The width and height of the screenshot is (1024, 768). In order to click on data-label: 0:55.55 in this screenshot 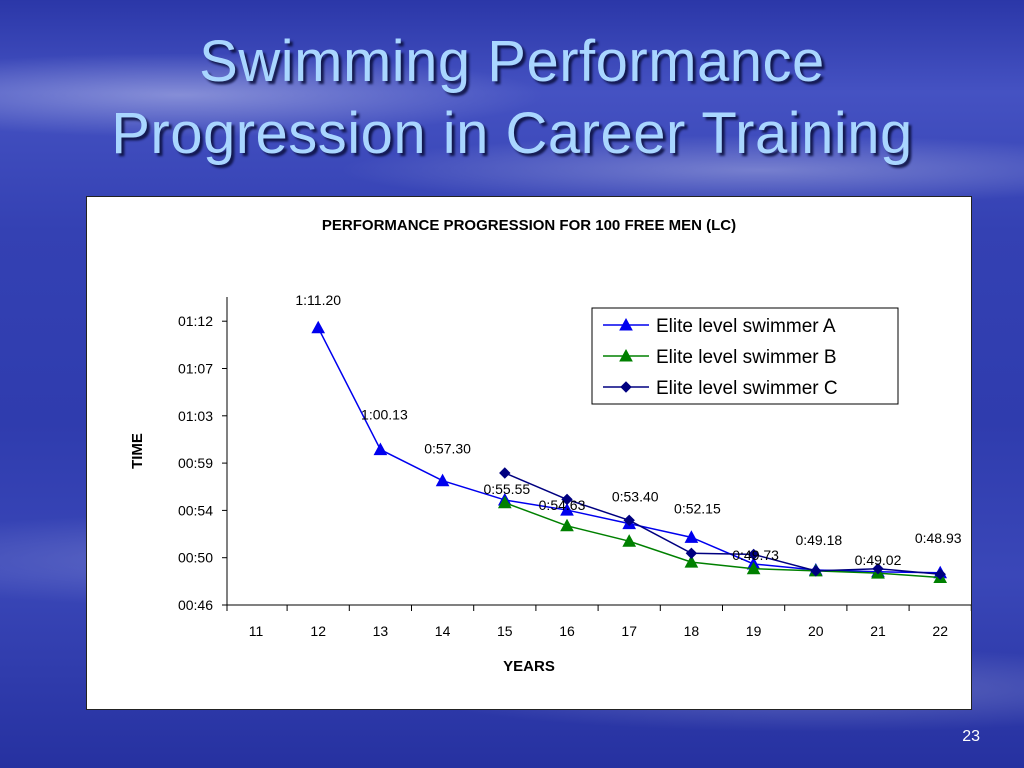, I will do `click(506, 489)`.